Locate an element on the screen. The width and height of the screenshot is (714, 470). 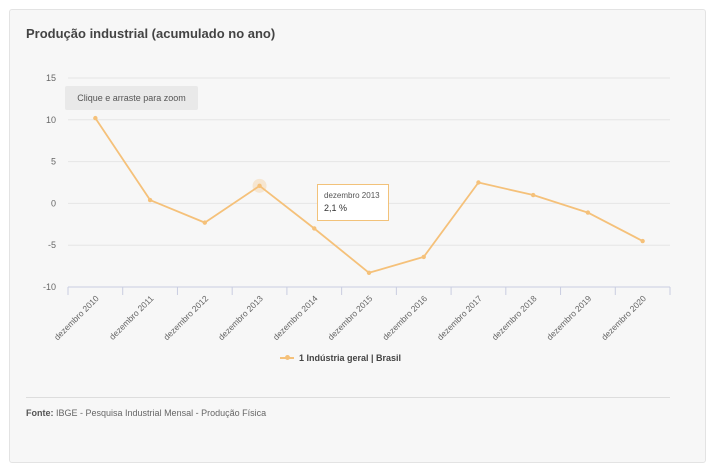
x-tick-label: dezembro 2011 is located at coordinates (131, 317).